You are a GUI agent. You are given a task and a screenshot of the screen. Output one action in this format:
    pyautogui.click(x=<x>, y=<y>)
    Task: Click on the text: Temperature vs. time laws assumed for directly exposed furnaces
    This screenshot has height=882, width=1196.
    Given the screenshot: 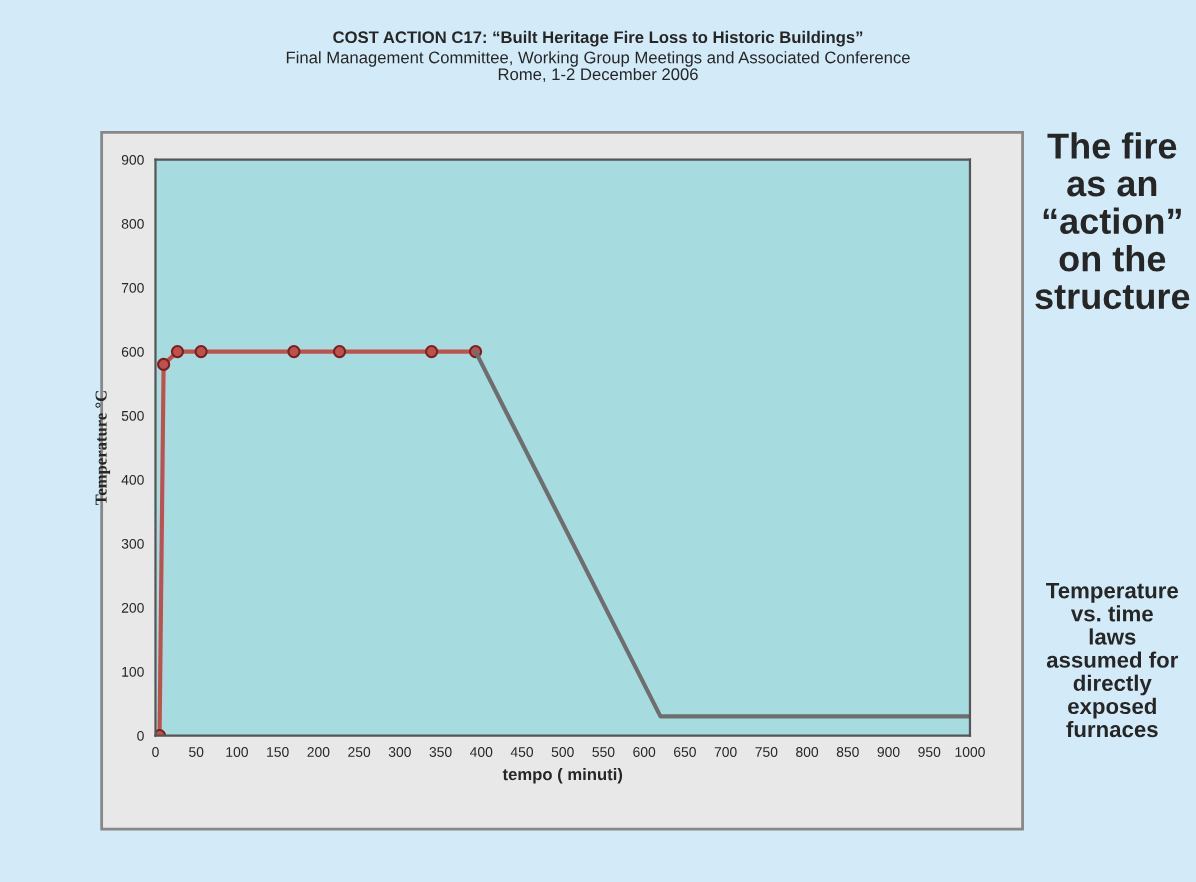 What is the action you would take?
    pyautogui.click(x=1112, y=660)
    